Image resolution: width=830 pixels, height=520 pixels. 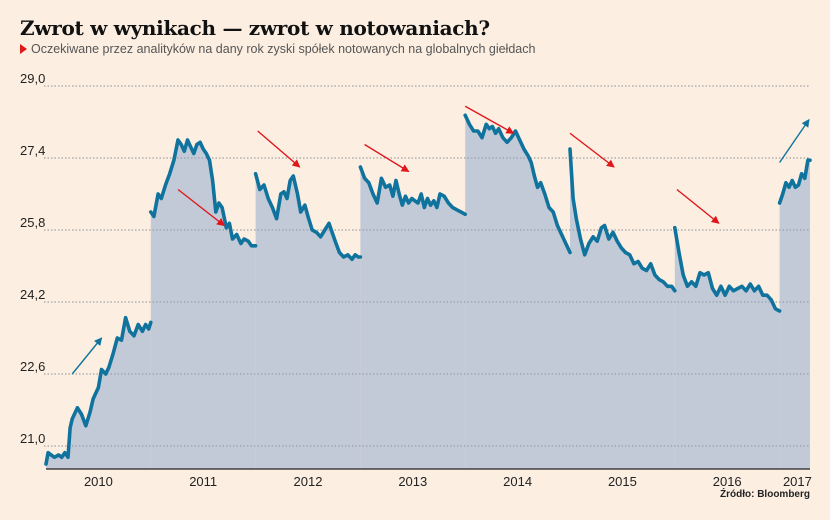 What do you see at coordinates (622, 309) in the screenshot?
I see `area-2015` at bounding box center [622, 309].